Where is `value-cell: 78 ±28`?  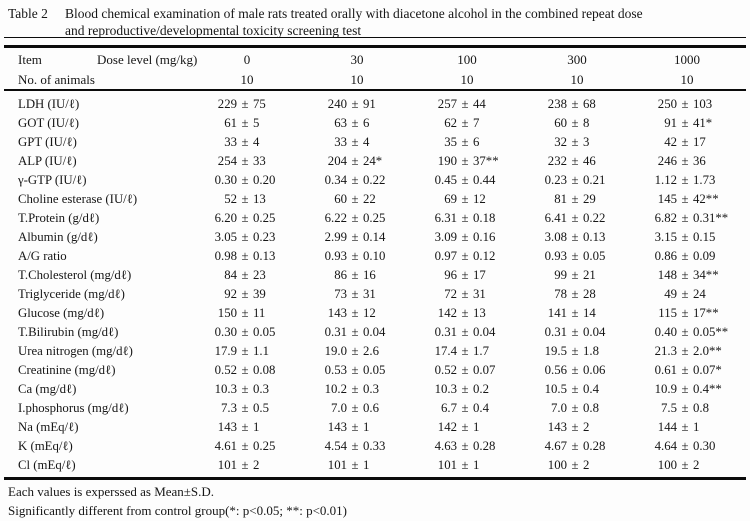
value-cell: 78 ±28 is located at coordinates (577, 294).